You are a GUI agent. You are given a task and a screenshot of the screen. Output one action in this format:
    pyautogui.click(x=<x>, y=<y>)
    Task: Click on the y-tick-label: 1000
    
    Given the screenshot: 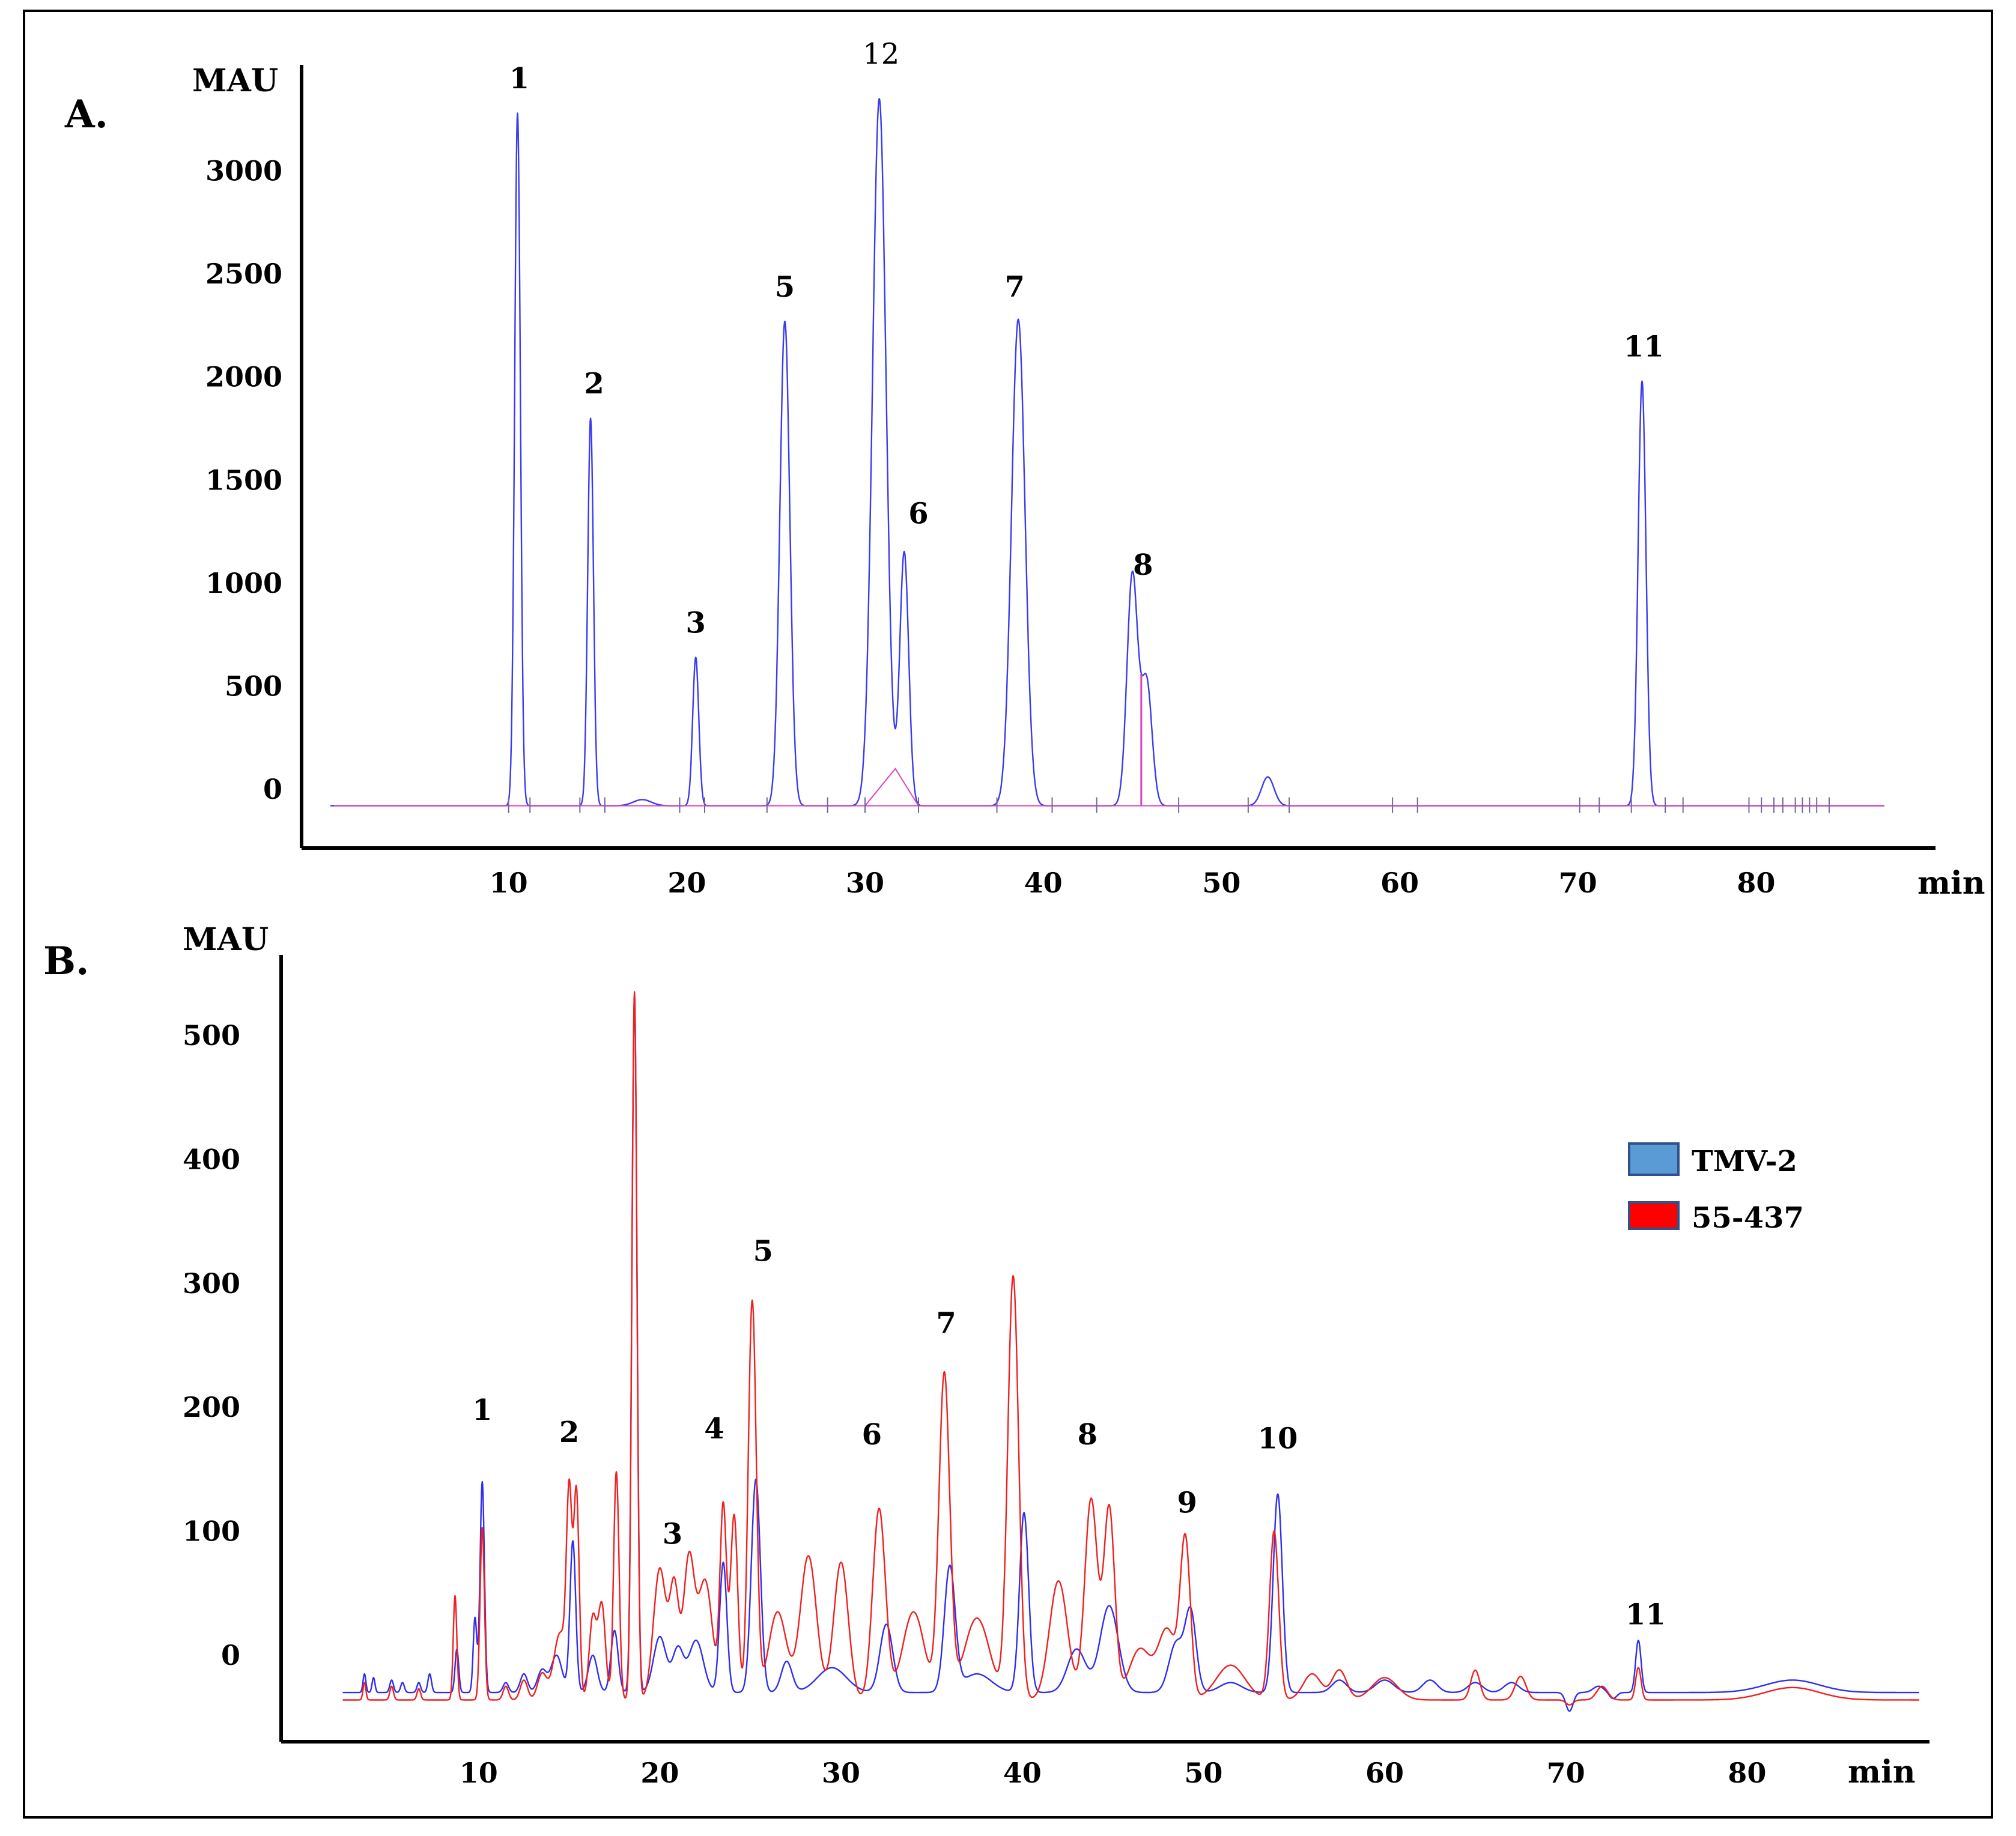 What is the action you would take?
    pyautogui.click(x=243, y=583)
    